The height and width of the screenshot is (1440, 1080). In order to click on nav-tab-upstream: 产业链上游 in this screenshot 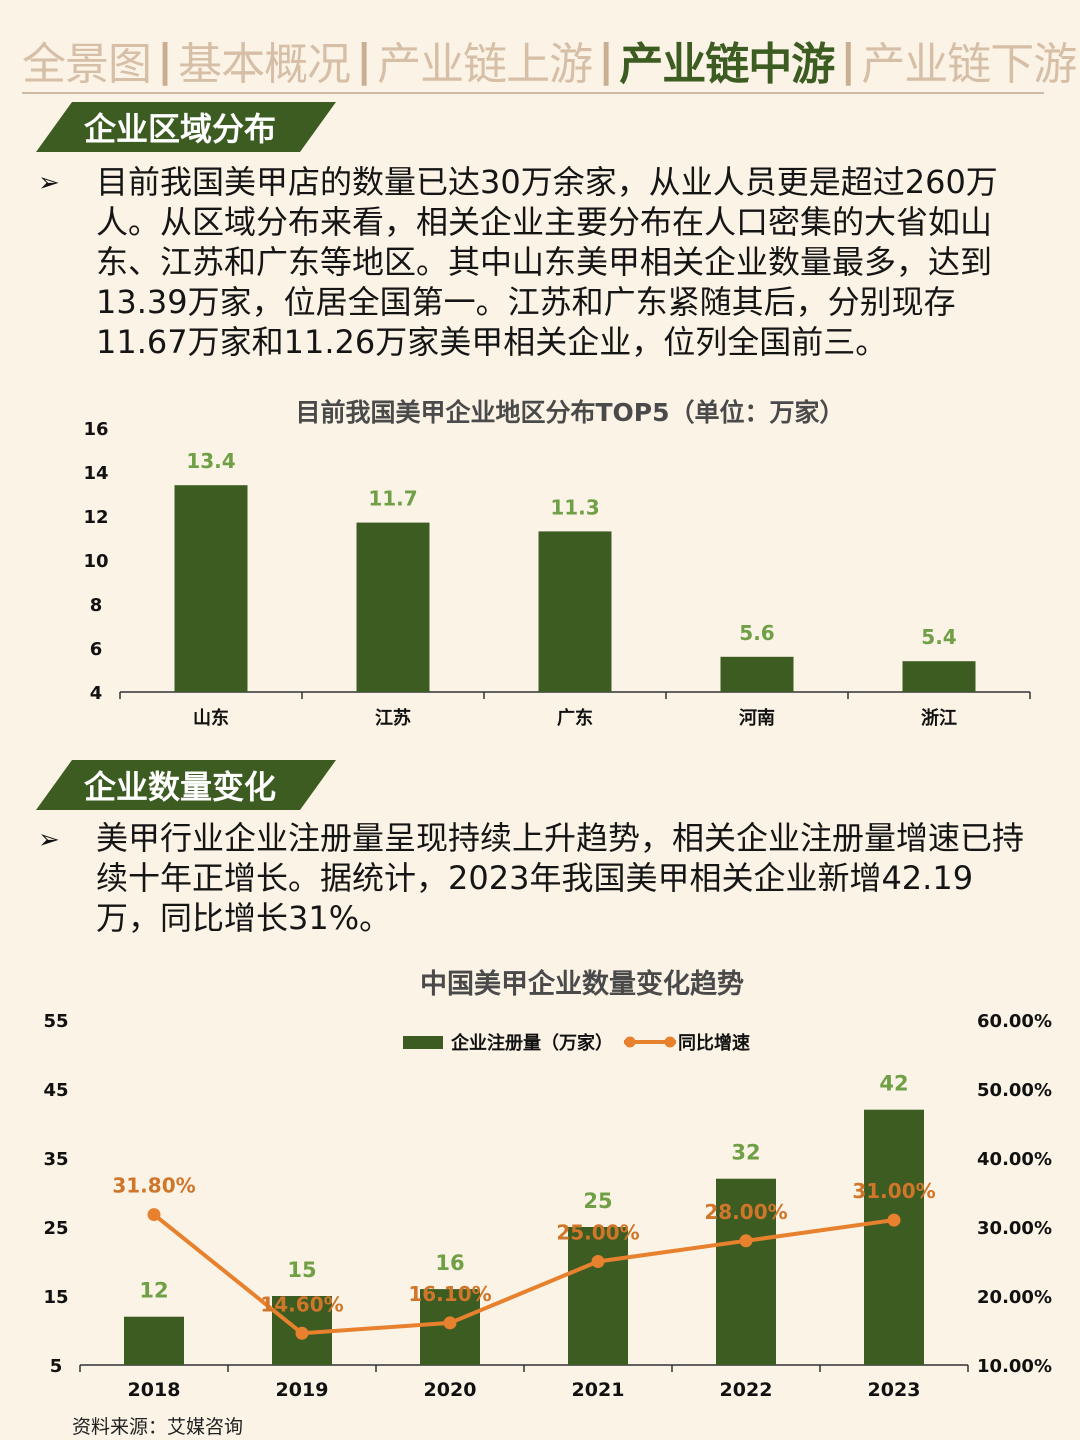, I will do `click(485, 64)`.